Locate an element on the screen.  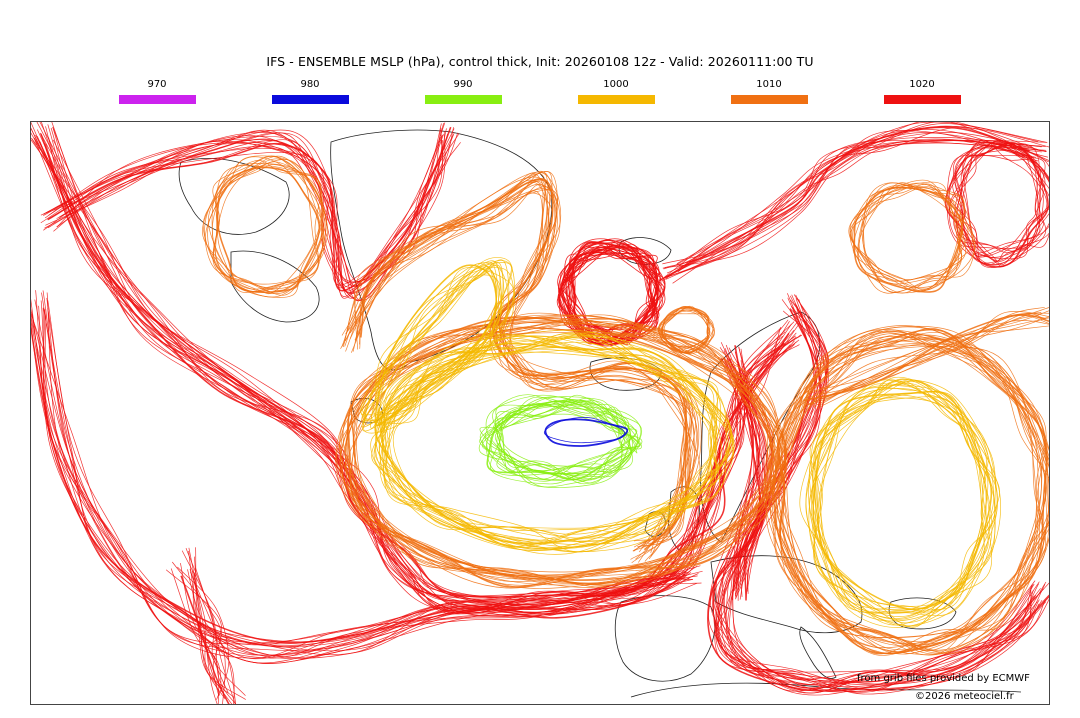
legend-label: 1020 is located at coordinates (922, 84).